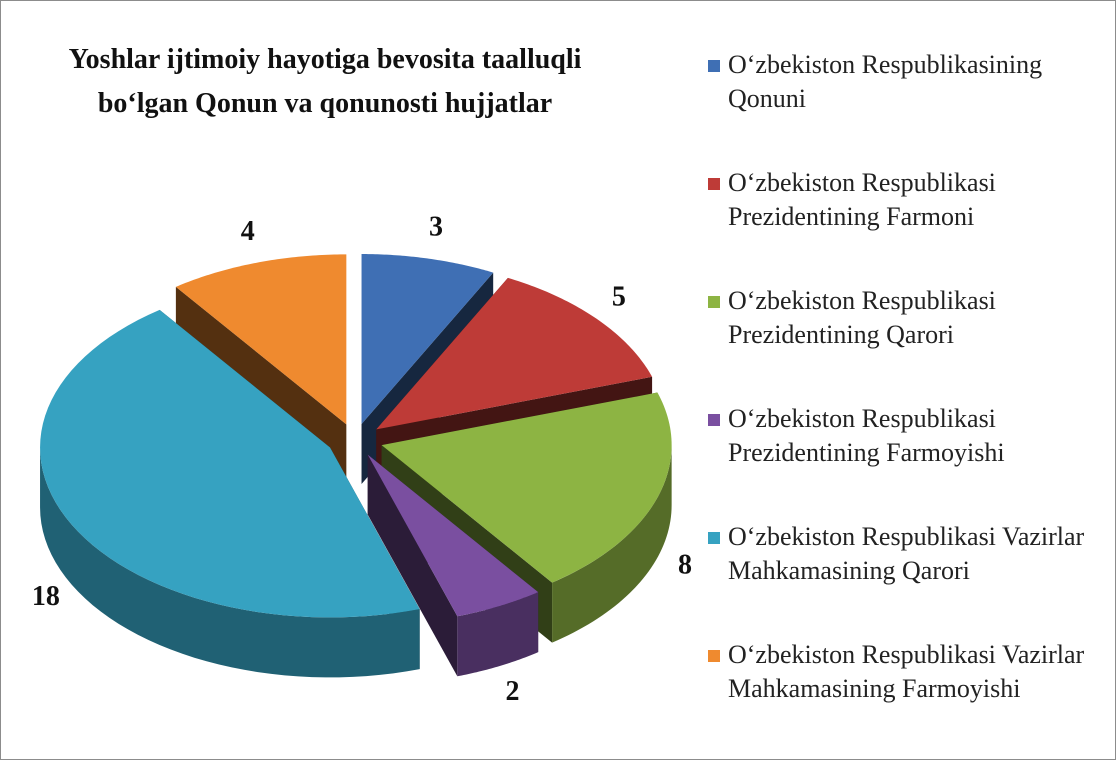 The width and height of the screenshot is (1116, 760). What do you see at coordinates (619, 296) in the screenshot?
I see `data-label: 5` at bounding box center [619, 296].